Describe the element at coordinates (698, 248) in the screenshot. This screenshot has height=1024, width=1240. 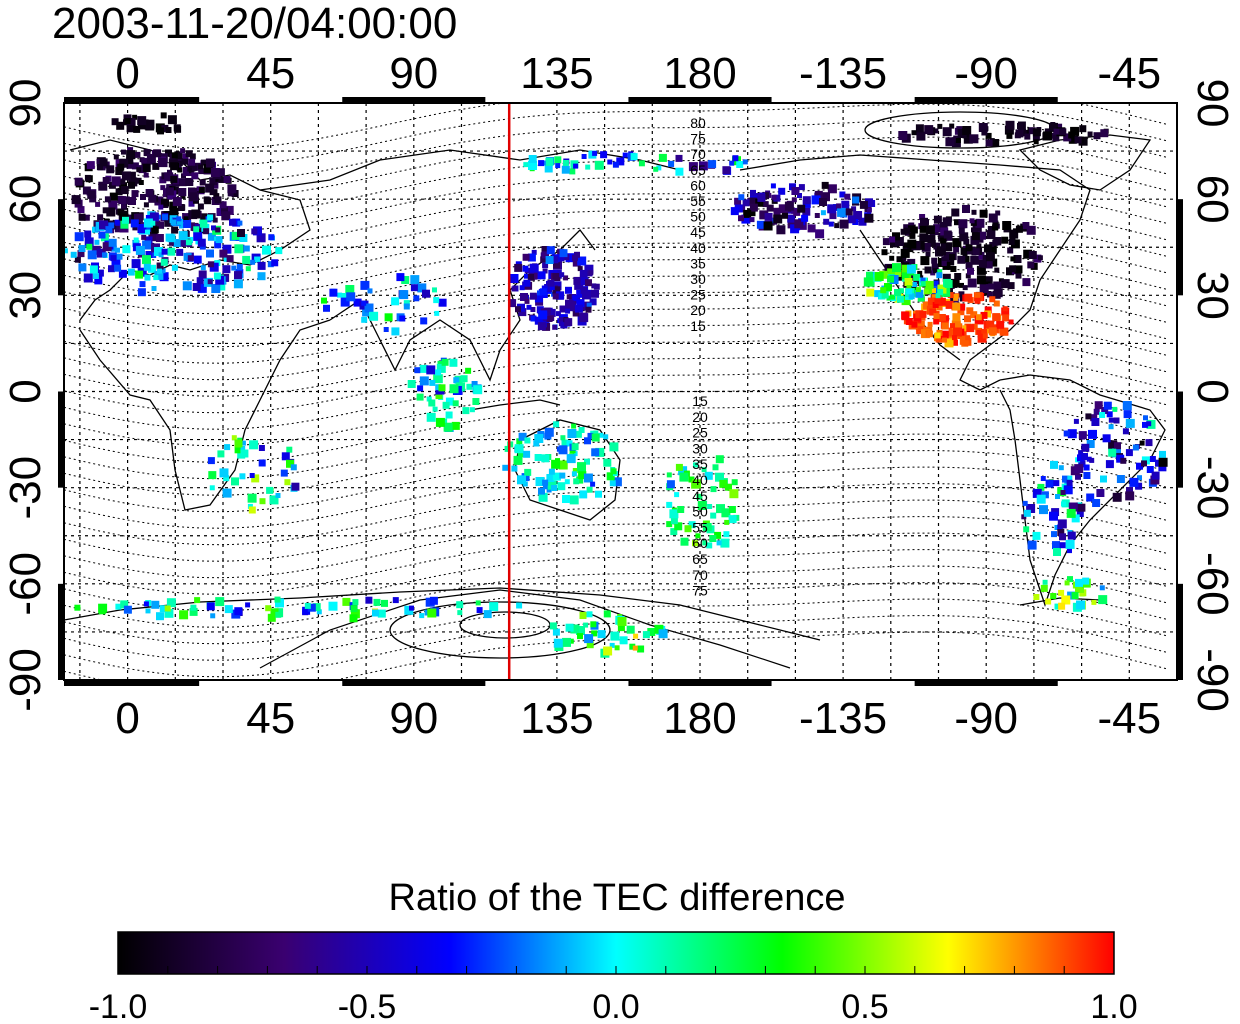
I see `contour-label: 40` at that location.